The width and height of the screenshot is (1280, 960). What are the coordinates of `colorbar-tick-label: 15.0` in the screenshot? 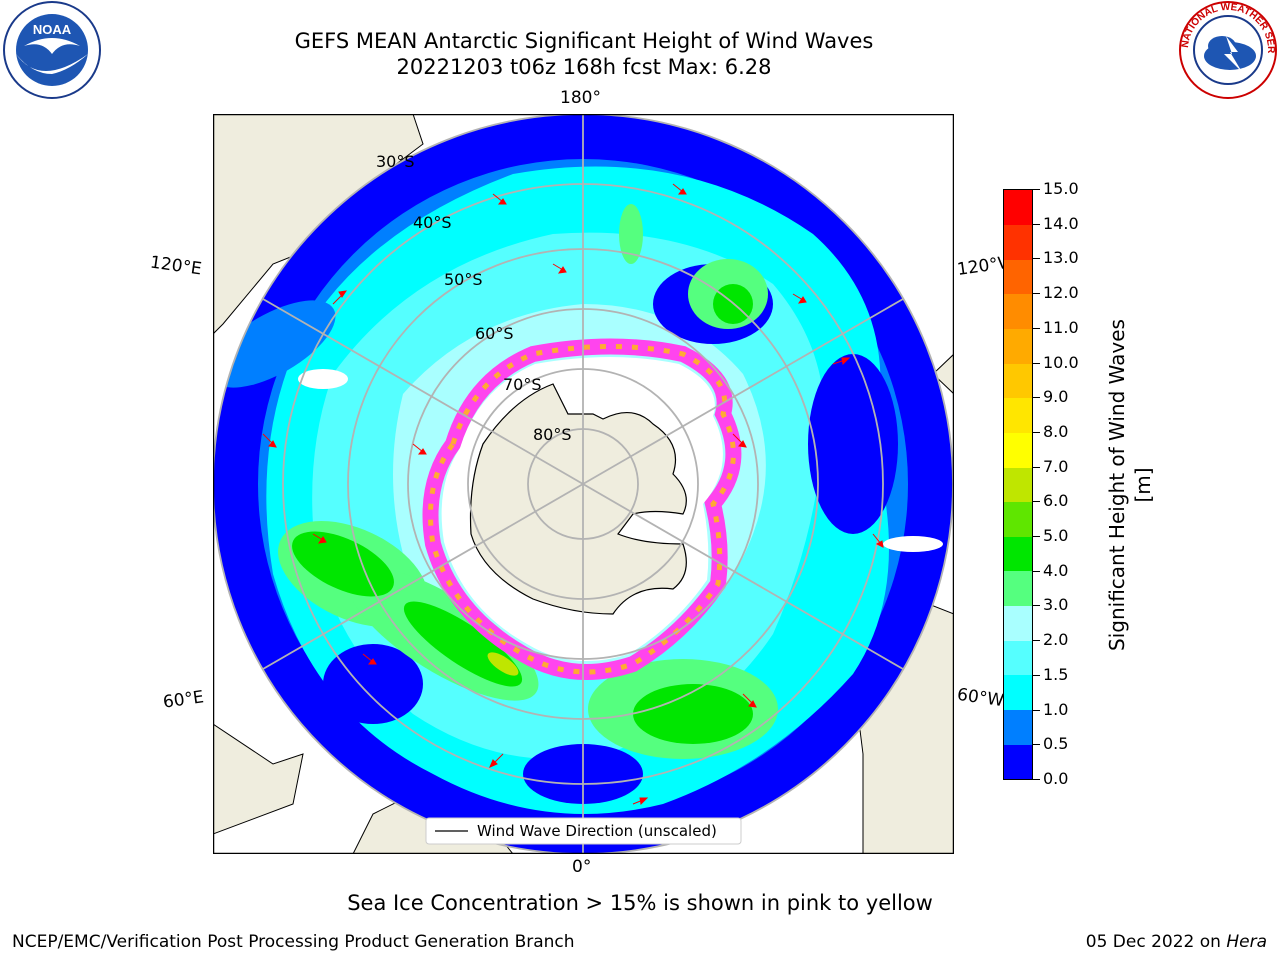 It's located at (1061, 188).